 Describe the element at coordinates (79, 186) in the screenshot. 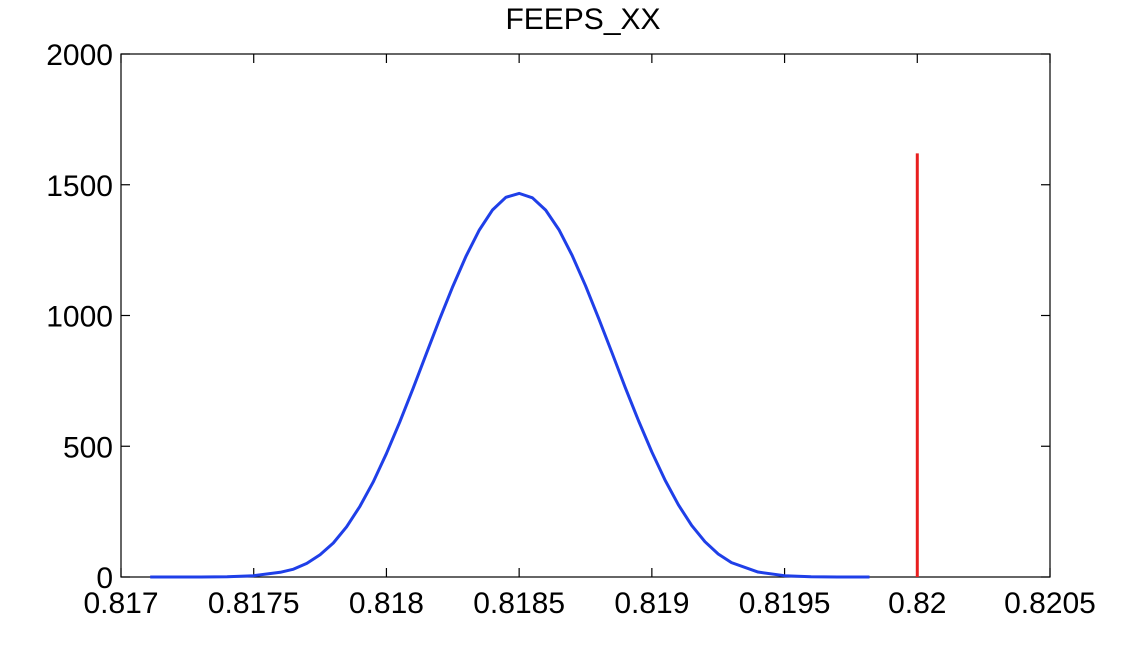

I see `y-tick-label: 1500` at that location.